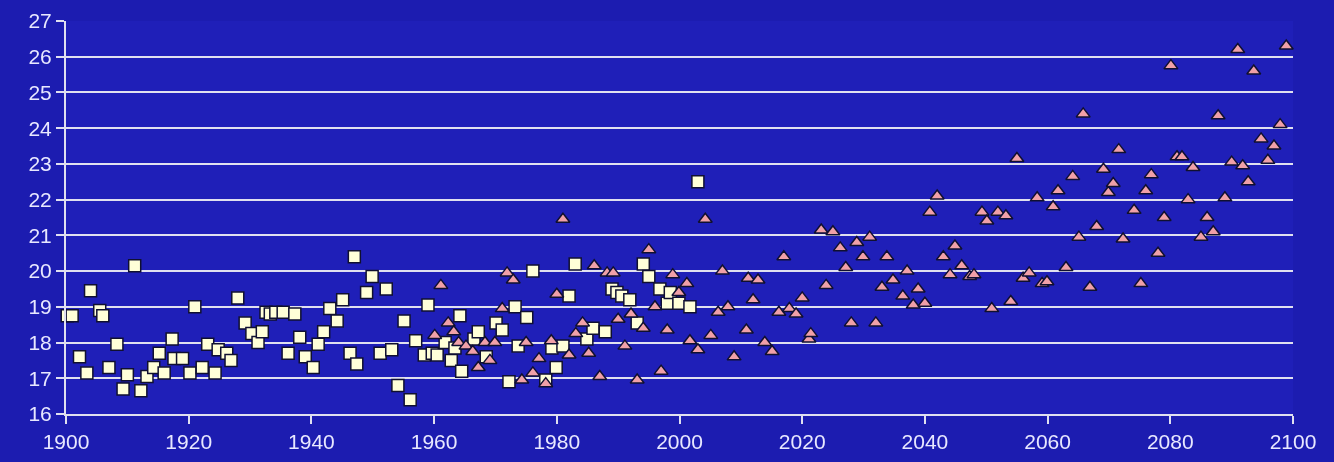 The width and height of the screenshot is (1334, 462). What do you see at coordinates (66, 442) in the screenshot?
I see `x-tick-label: 1900` at bounding box center [66, 442].